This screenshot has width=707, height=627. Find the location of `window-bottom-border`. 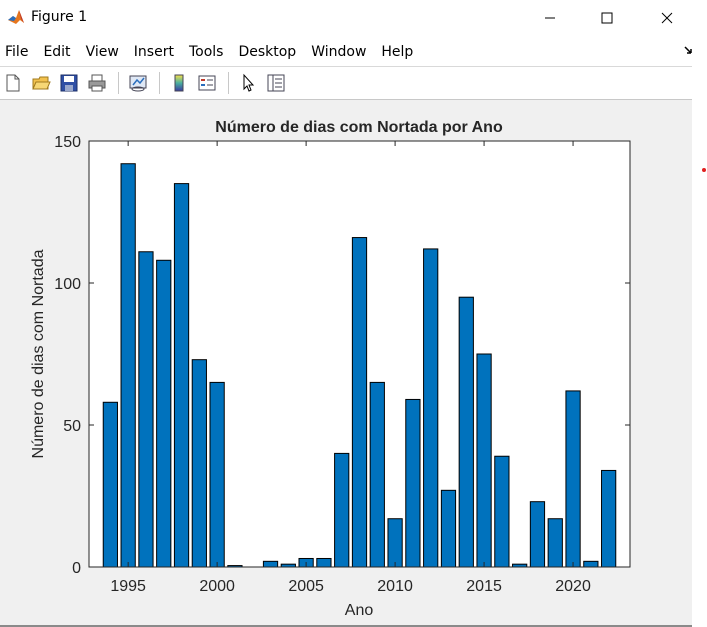

window-bottom-border is located at coordinates (346, 626).